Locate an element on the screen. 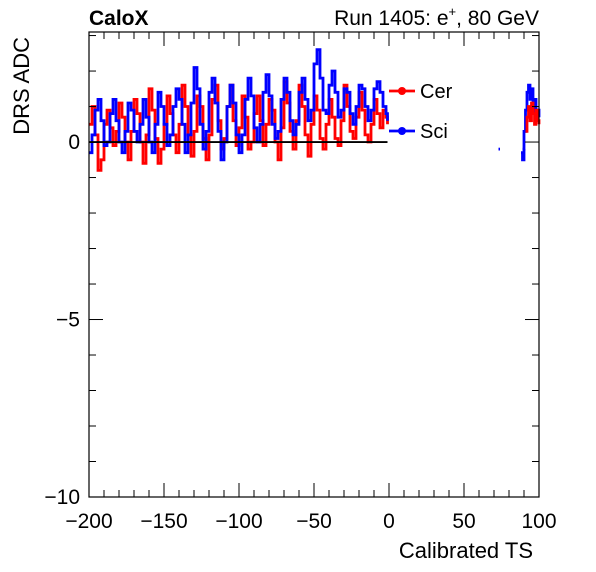 The image size is (596, 572). title-left: CaloX is located at coordinates (119, 18).